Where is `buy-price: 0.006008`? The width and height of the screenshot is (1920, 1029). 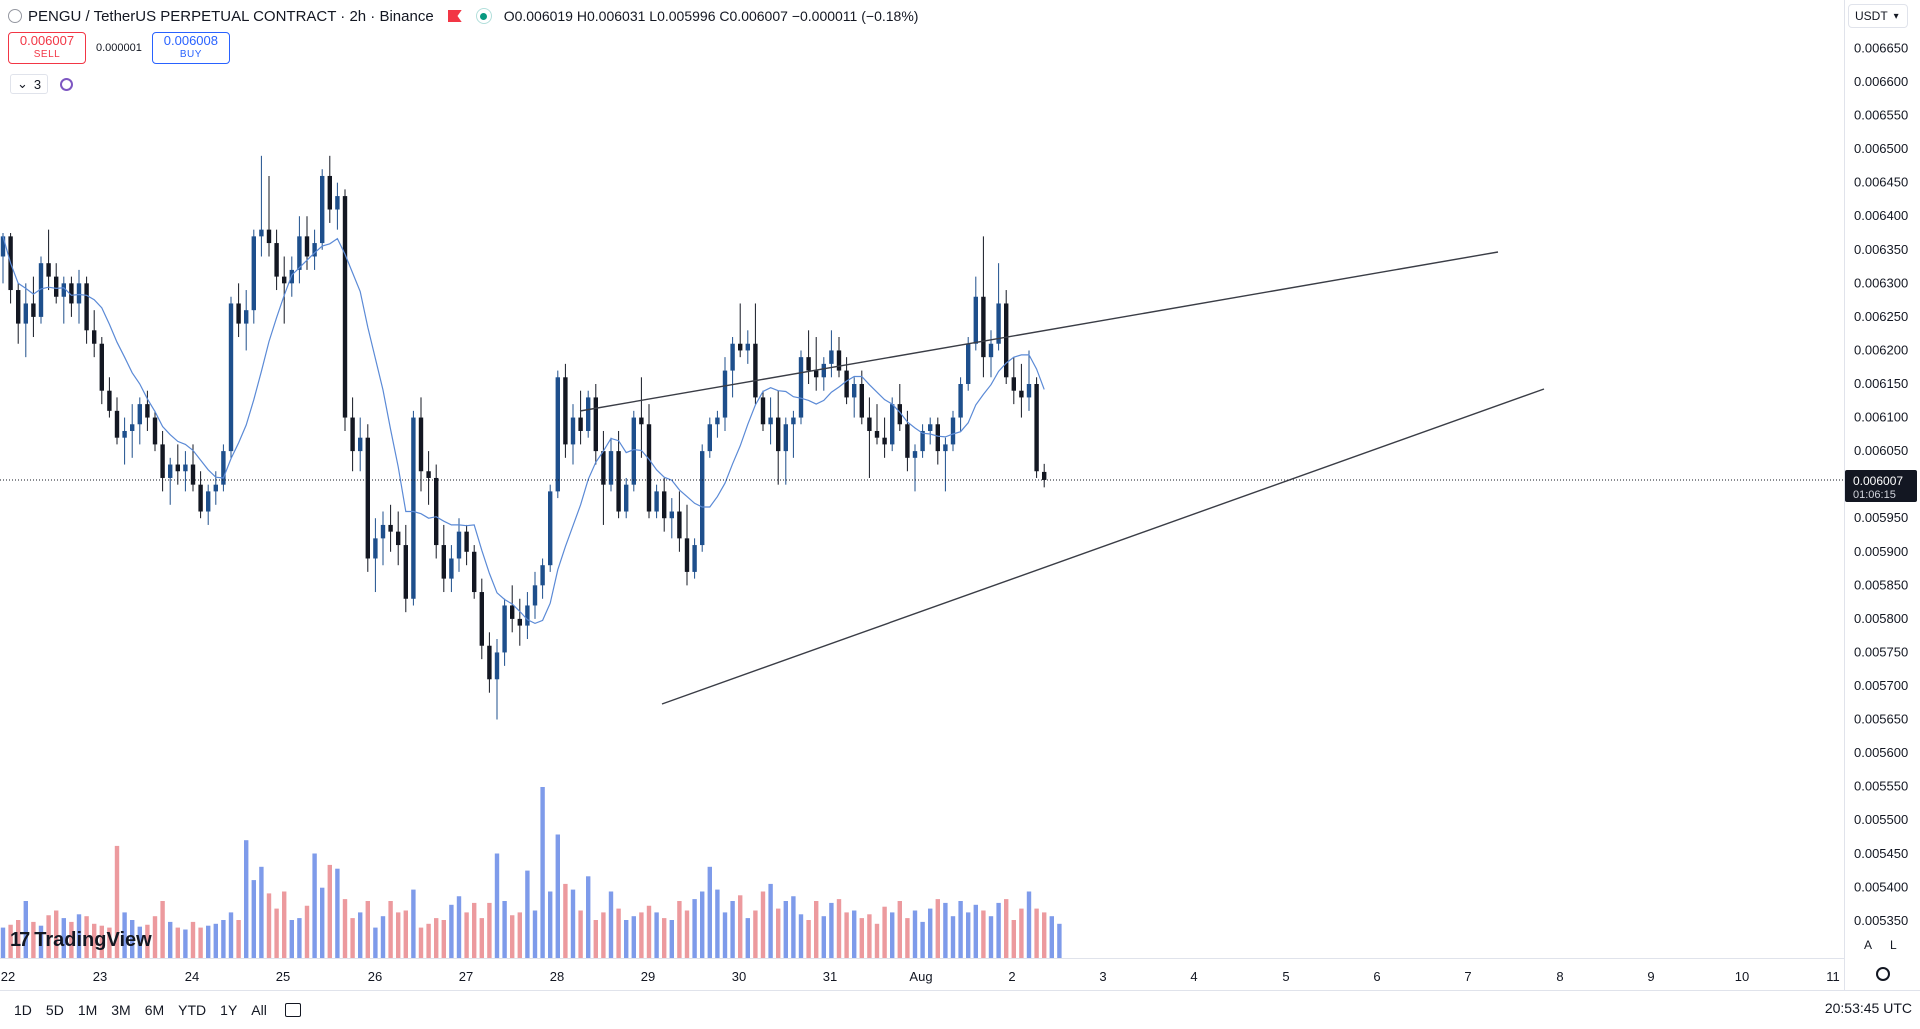
buy-price: 0.006008 is located at coordinates (190, 40).